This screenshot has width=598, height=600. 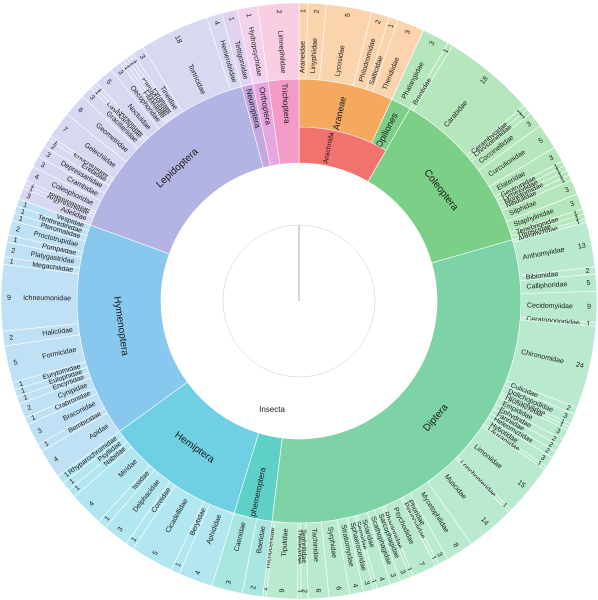 I want to click on family-value-coccinellidae: 3, so click(x=529, y=125).